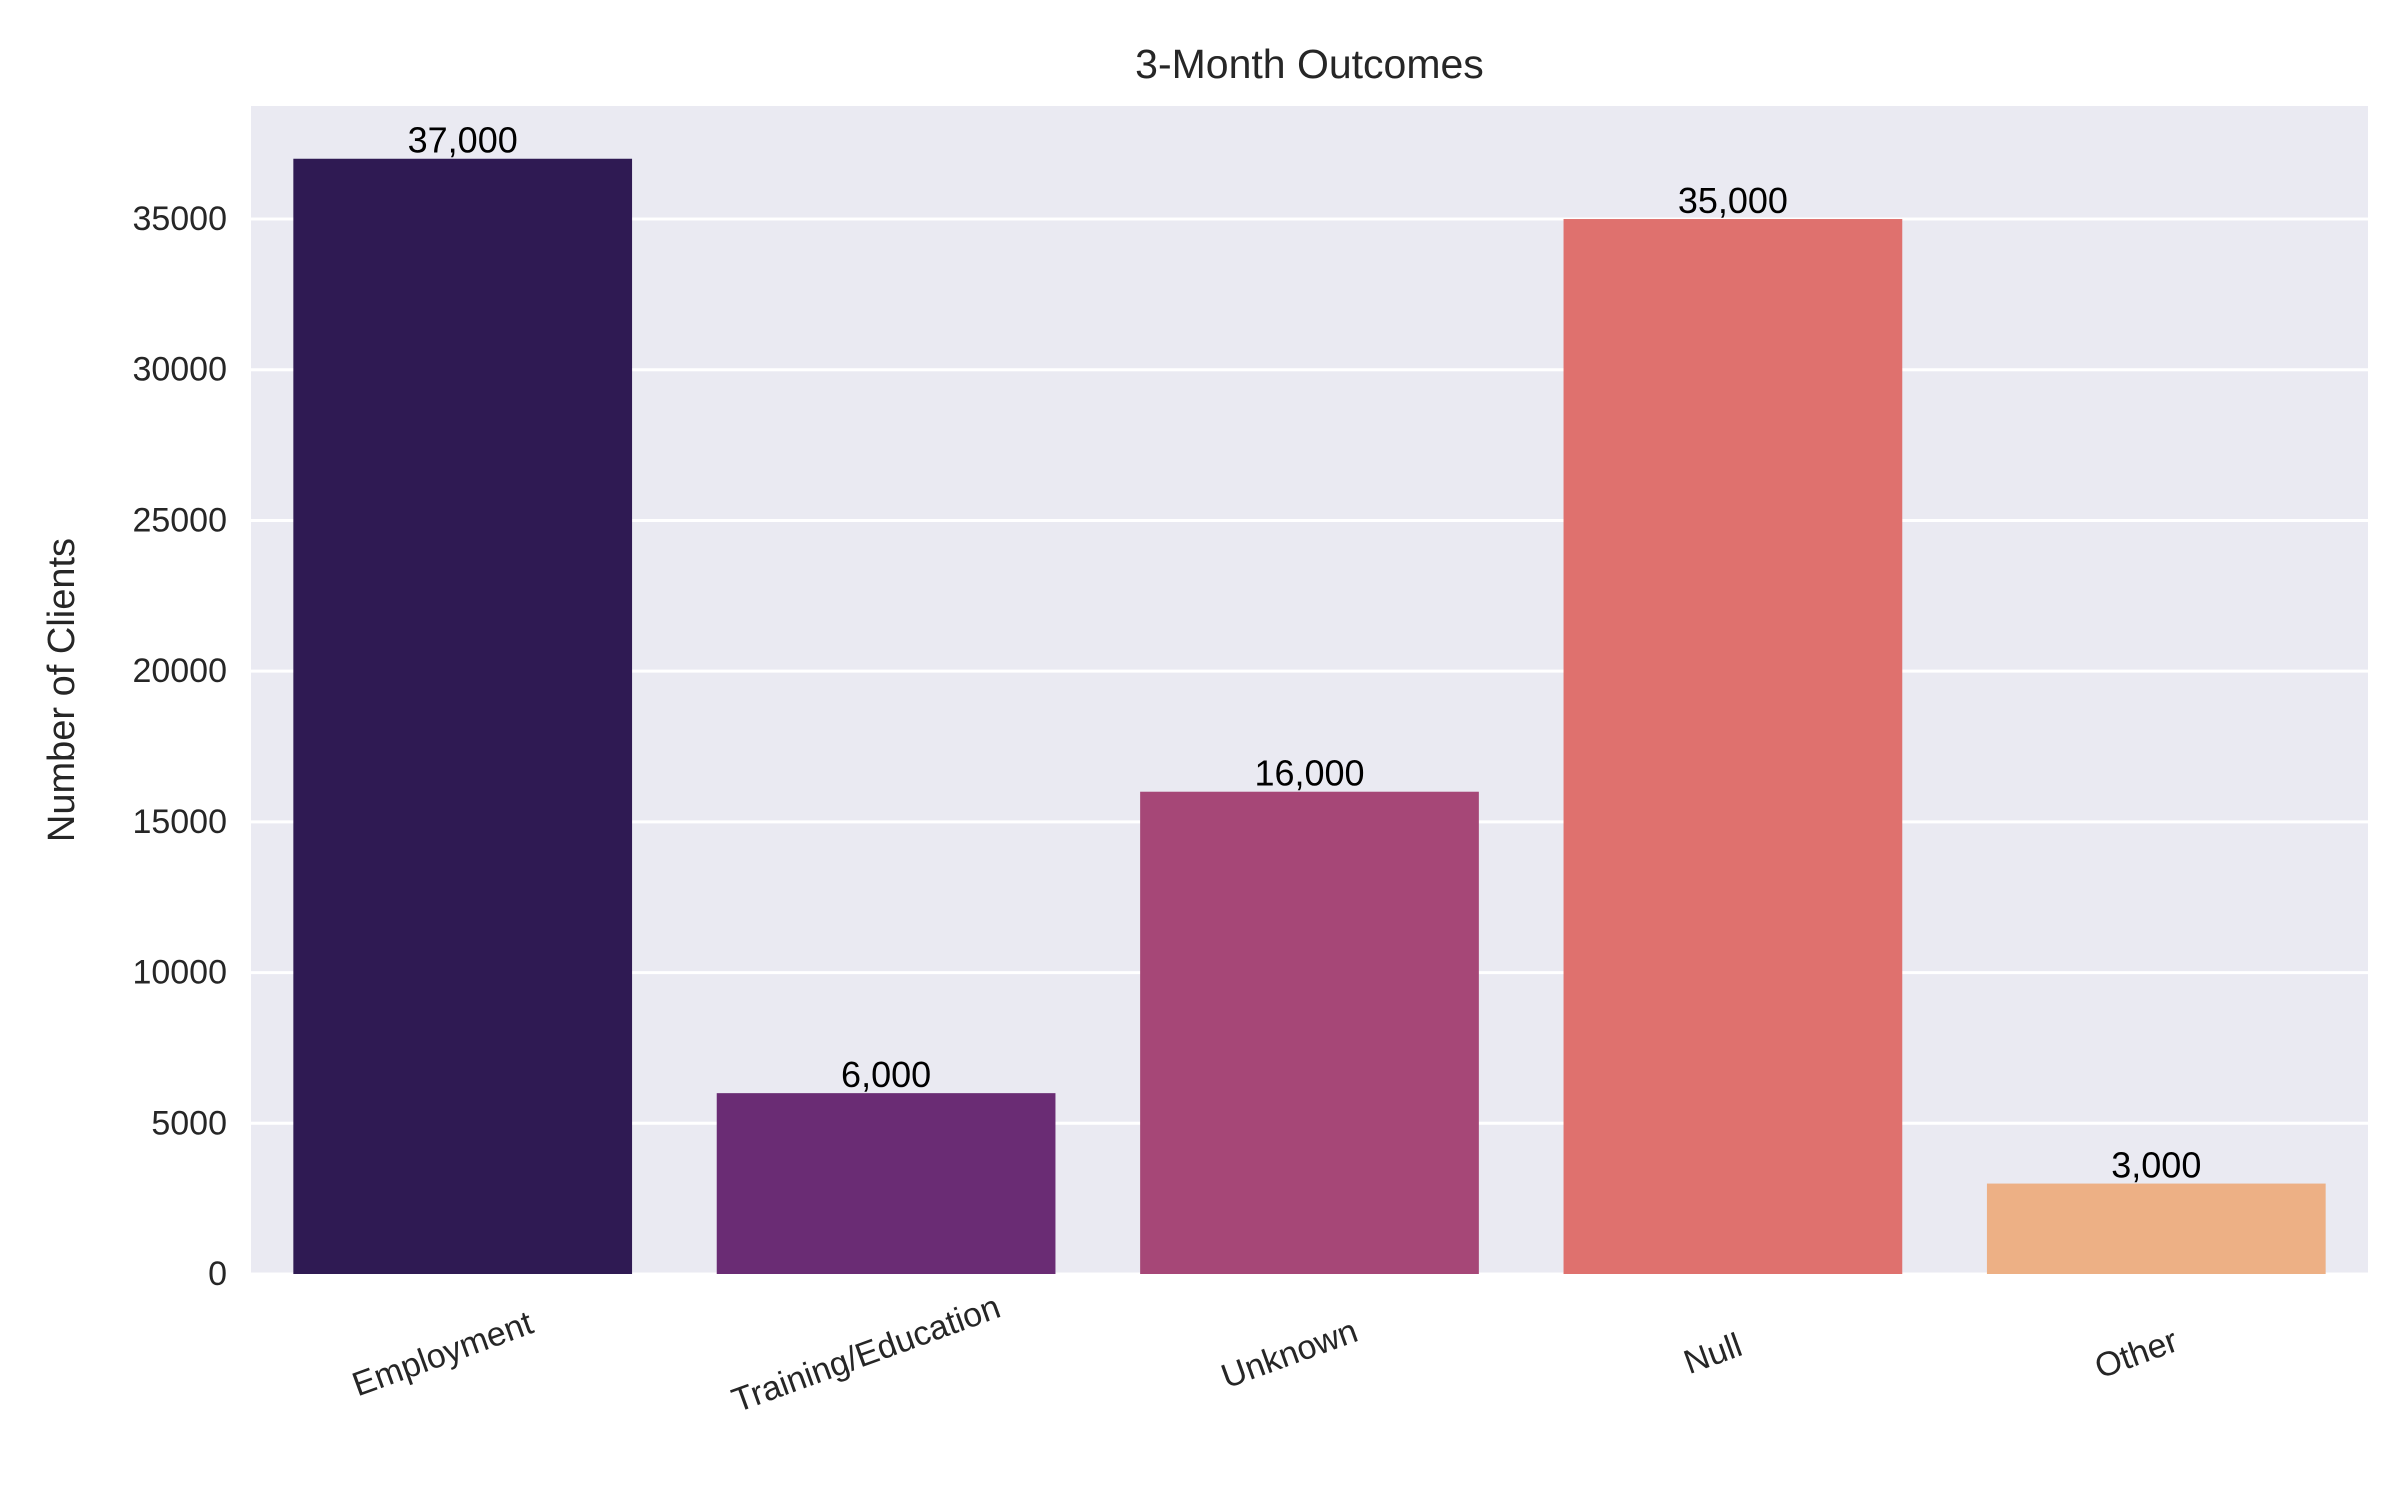 This screenshot has height=1505, width=2400. What do you see at coordinates (442, 1354) in the screenshot?
I see `x-tick-label: Employment` at bounding box center [442, 1354].